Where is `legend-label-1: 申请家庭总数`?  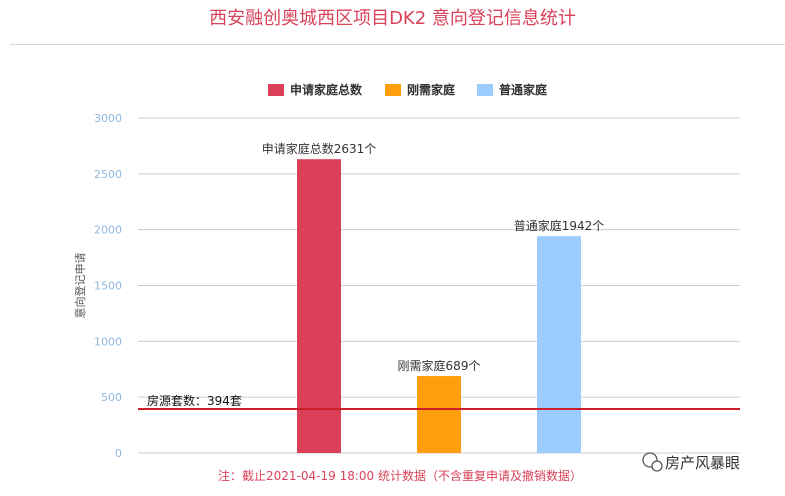 legend-label-1: 申请家庭总数 is located at coordinates (326, 89).